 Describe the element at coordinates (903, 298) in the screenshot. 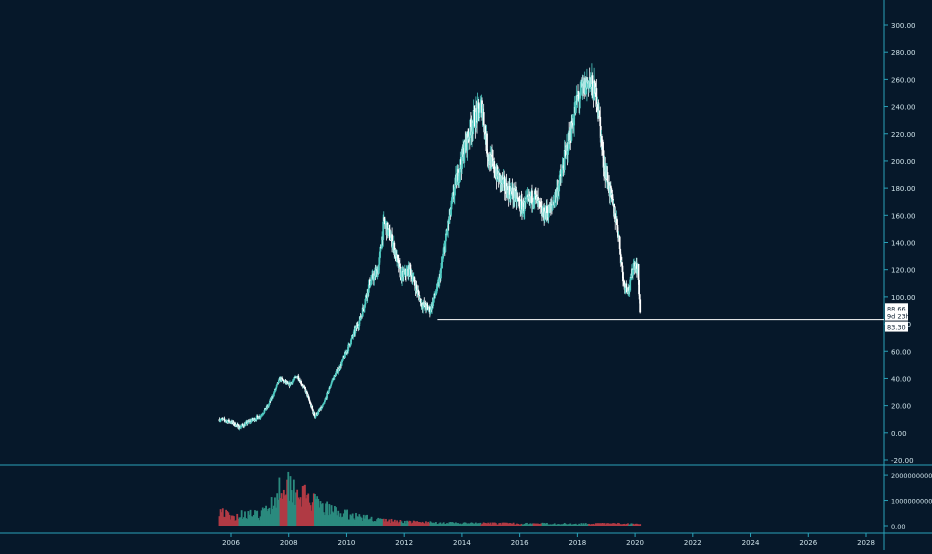

I see `price-tick-label: 100.00` at that location.